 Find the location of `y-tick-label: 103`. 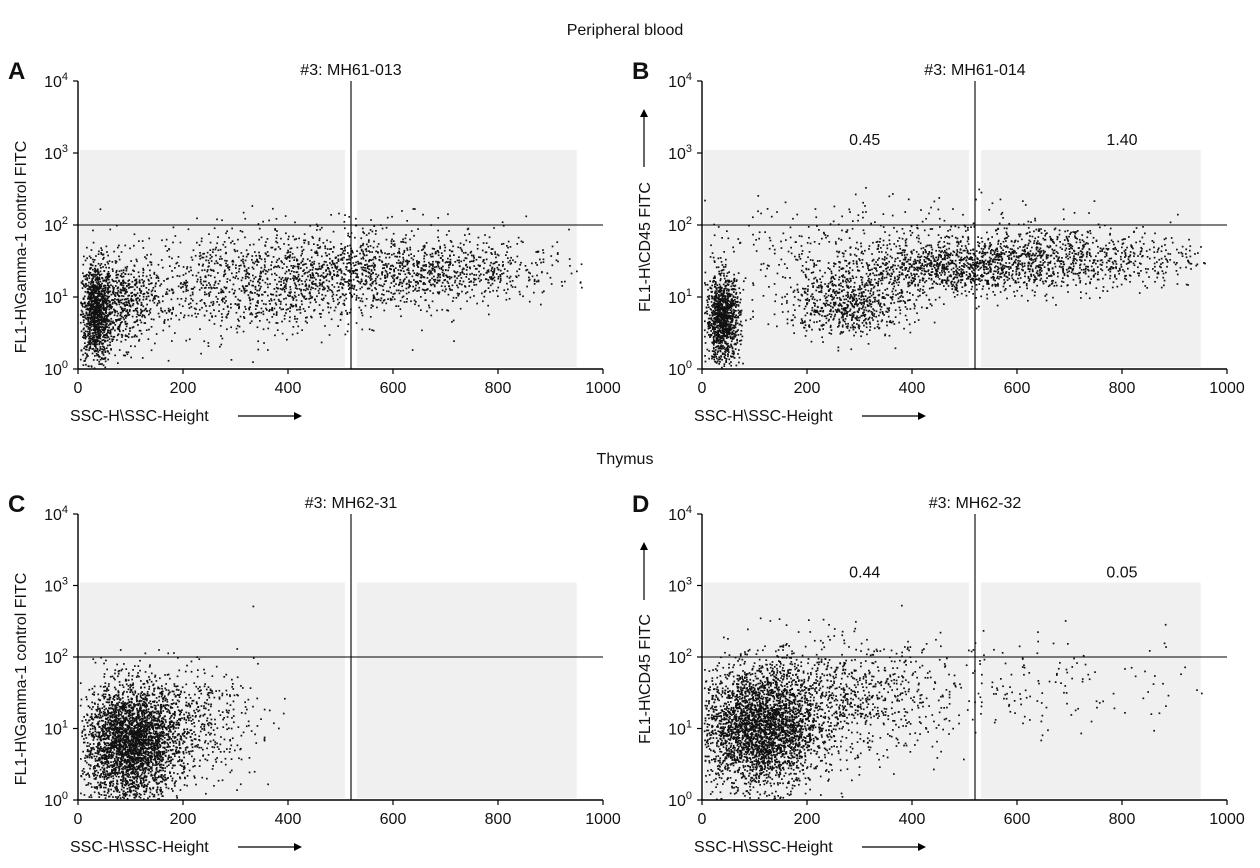

y-tick-label: 103 is located at coordinates (56, 153).